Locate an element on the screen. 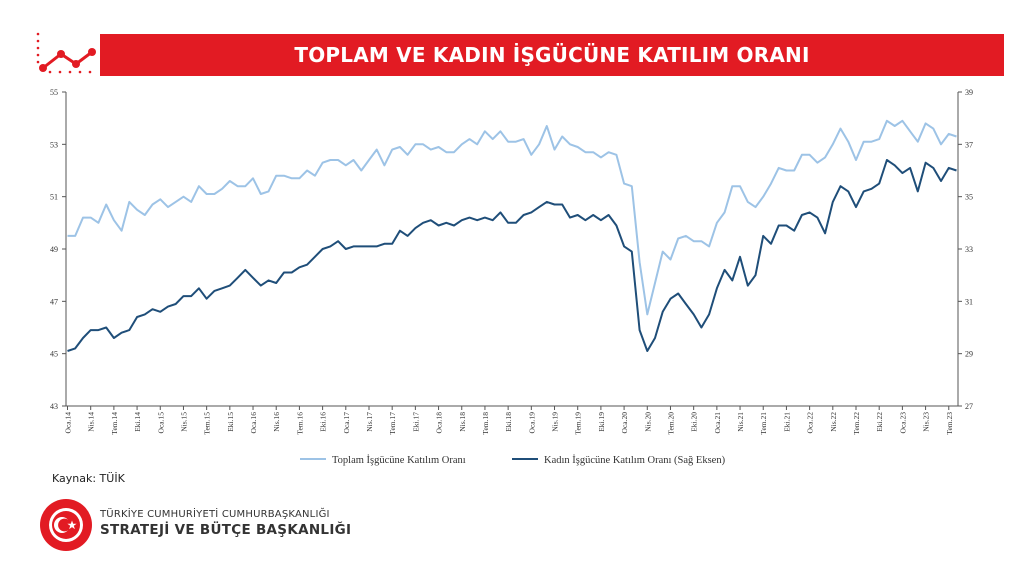 The image size is (1024, 576). chart-title: TOPLAM VE KADIN İŞGÜCÜNE KATILIM ORANI is located at coordinates (552, 55).